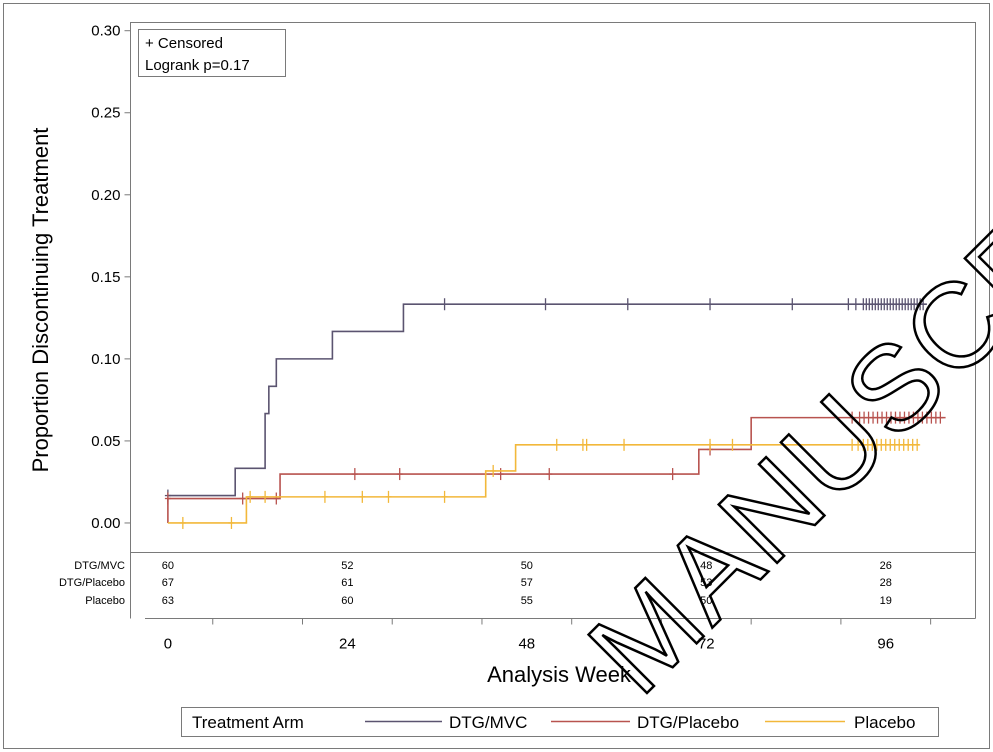 This screenshot has width=993, height=752. What do you see at coordinates (105, 195) in the screenshot?
I see `y-tick-label: 0.20` at bounding box center [105, 195].